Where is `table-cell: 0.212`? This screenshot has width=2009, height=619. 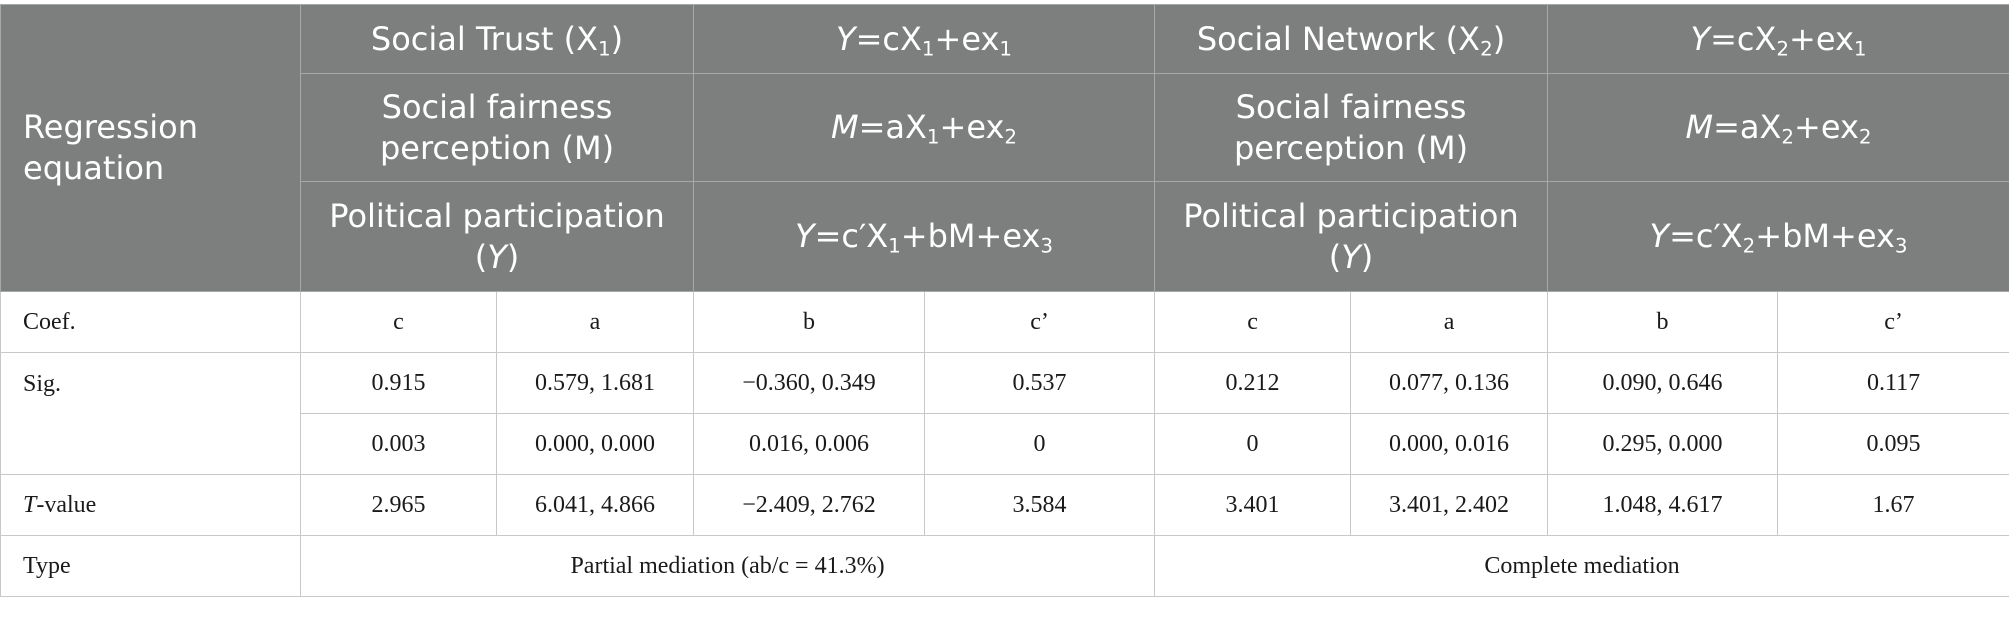 table-cell: 0.212 is located at coordinates (1253, 383).